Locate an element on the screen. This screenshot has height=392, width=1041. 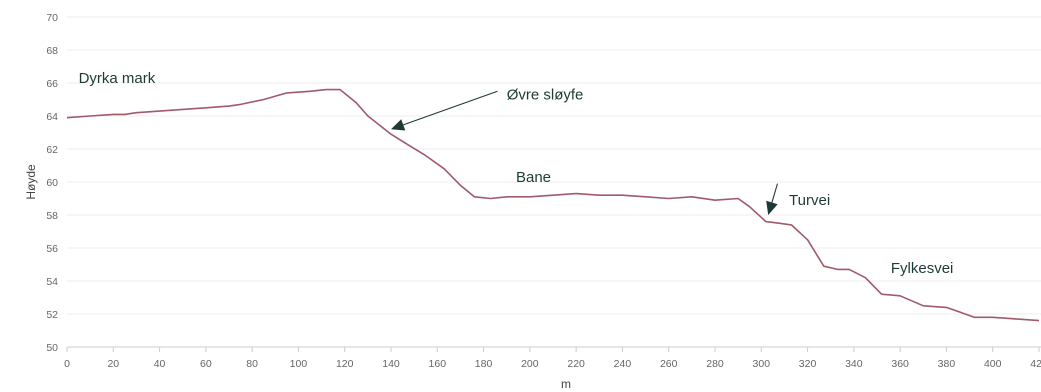
annotation-label: Fylkesvei is located at coordinates (922, 268).